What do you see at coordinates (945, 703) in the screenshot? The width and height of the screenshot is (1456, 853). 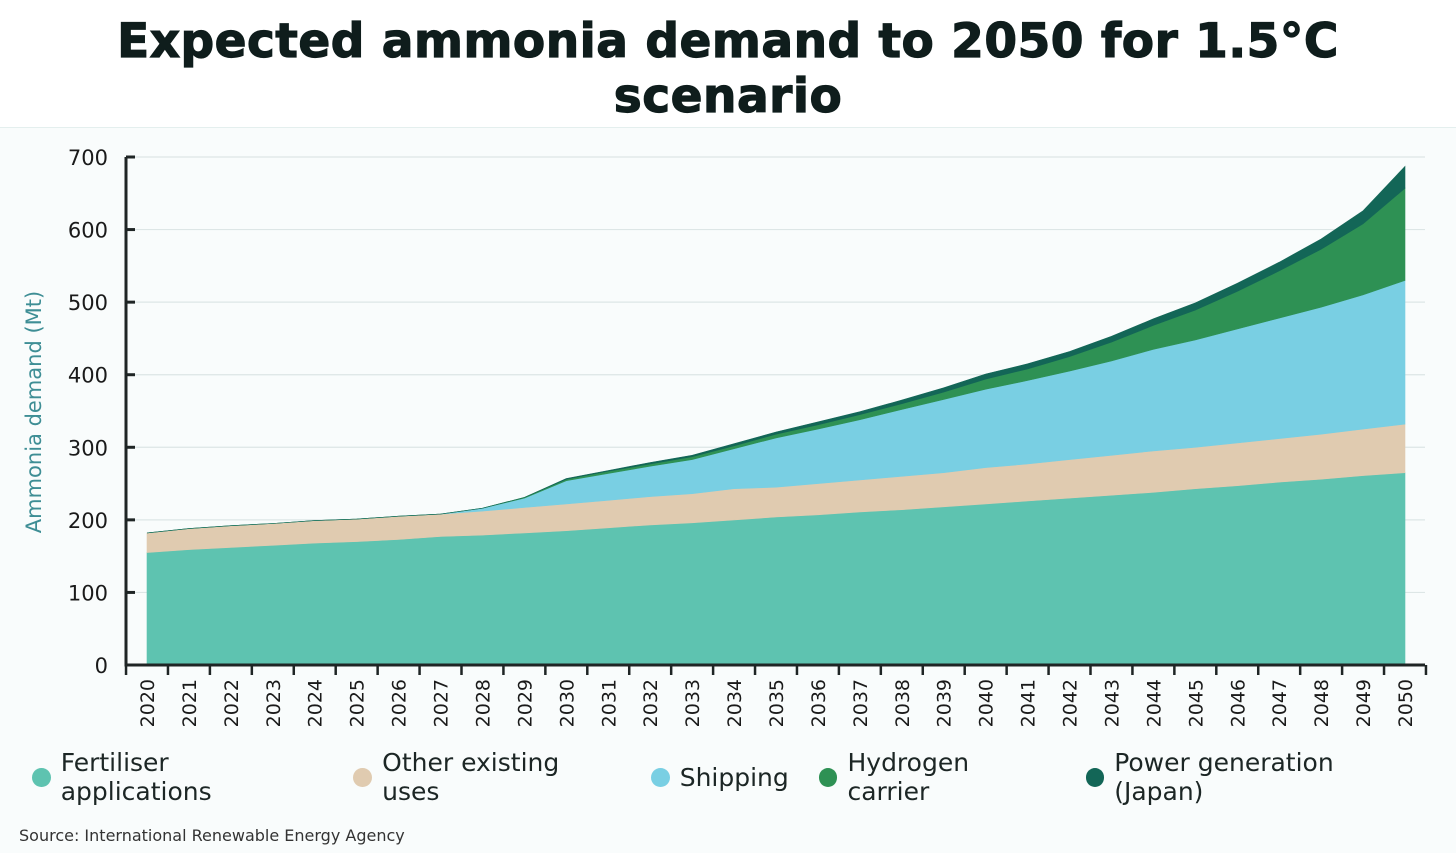 I see `x-tick-label: 2039` at bounding box center [945, 703].